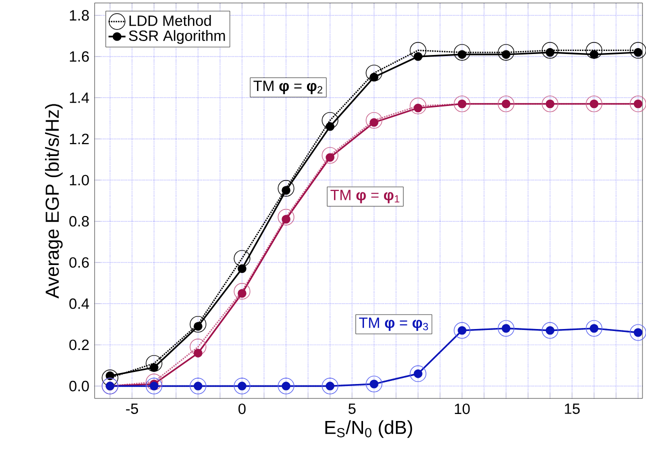 This screenshot has width=646, height=466. I want to click on x-axis-title: E$_{S}$/N$_{0}$ (dB), so click(368, 429).